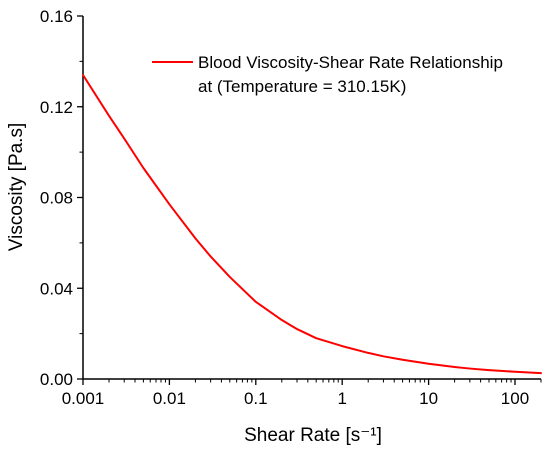 The image size is (550, 450). I want to click on x-tick-label: 10, so click(428, 398).